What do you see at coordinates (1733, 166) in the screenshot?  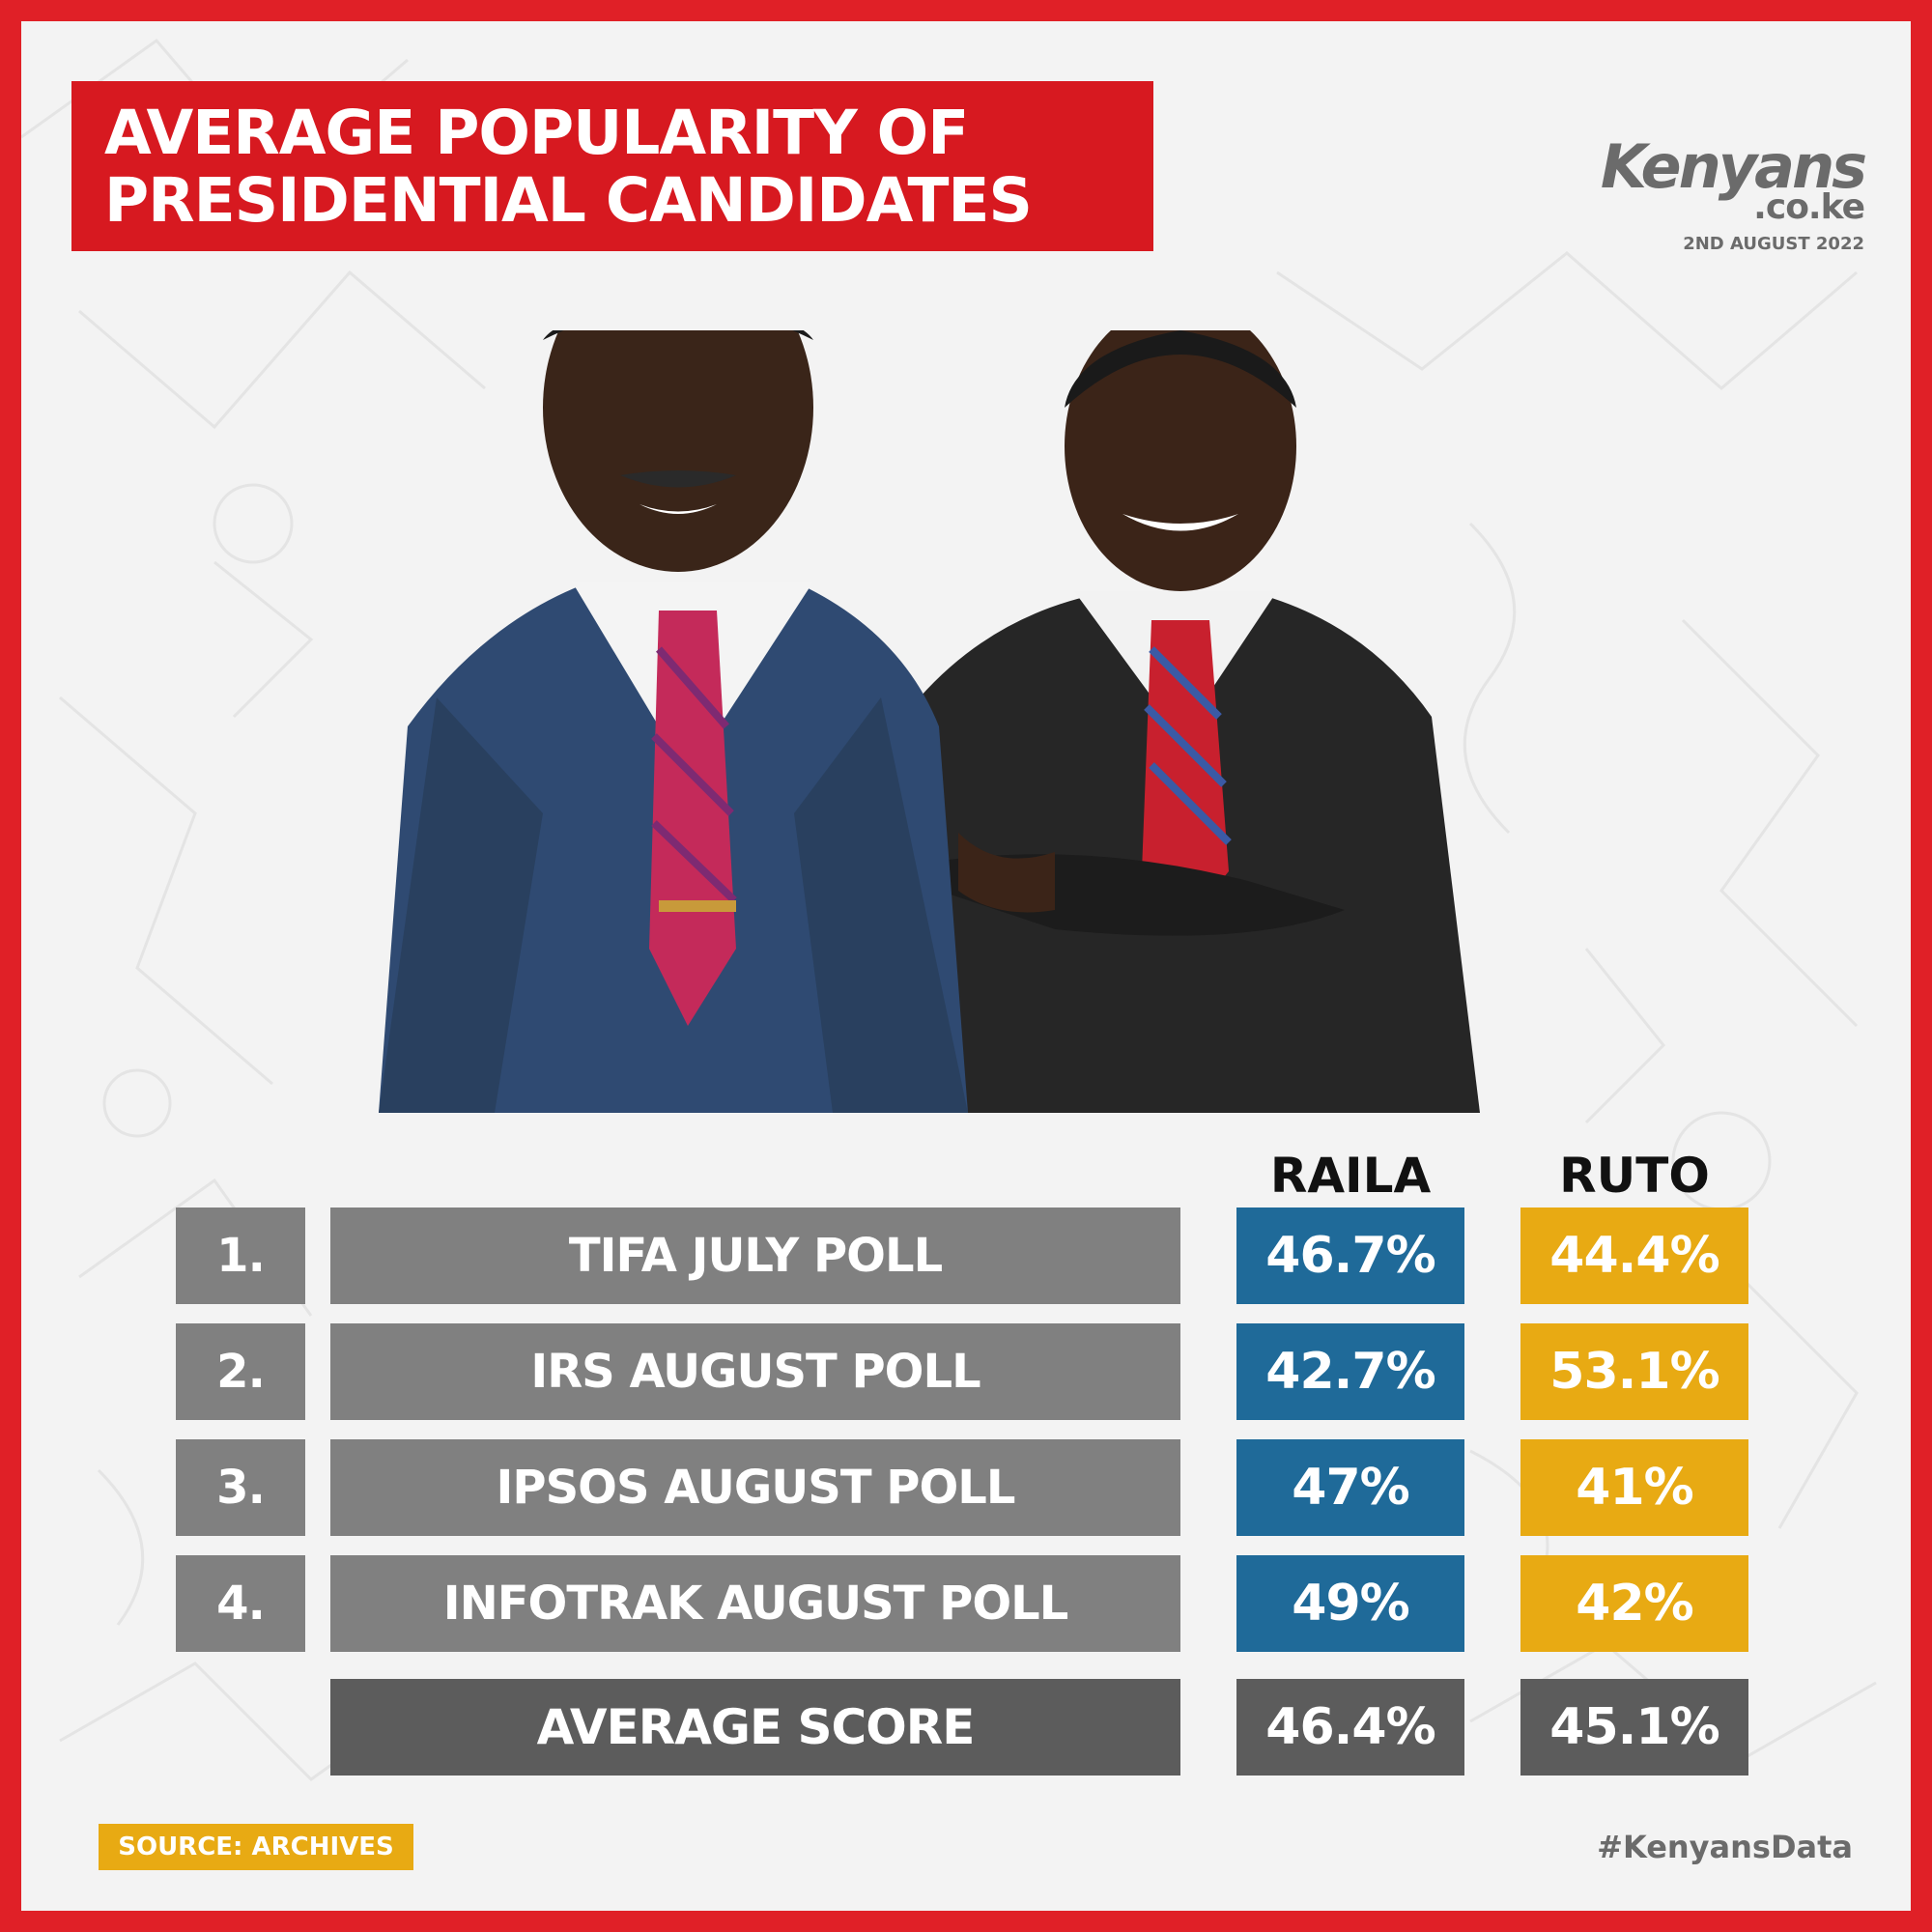 I see `logo-name: Kenyans` at bounding box center [1733, 166].